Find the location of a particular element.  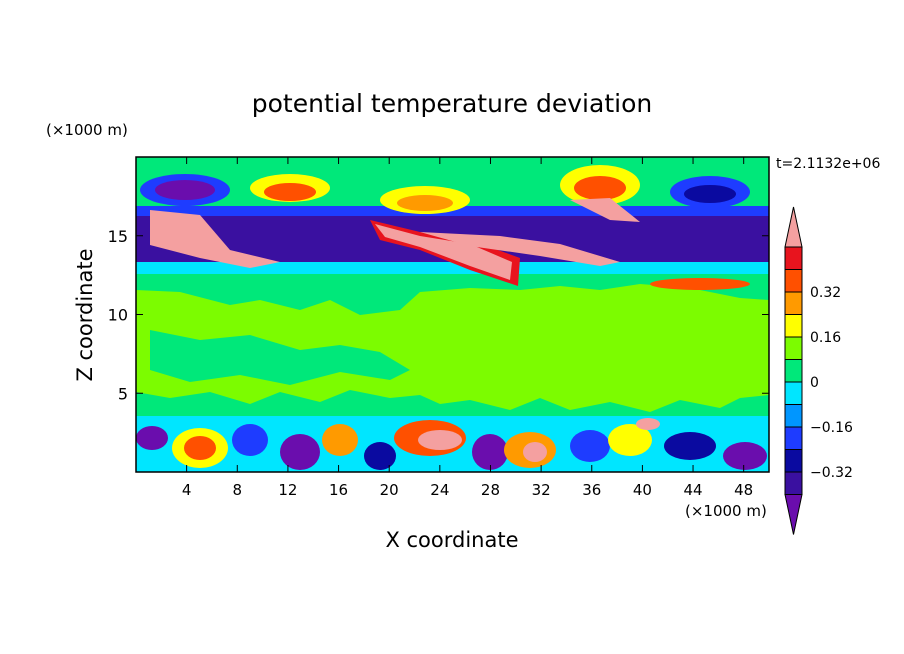

colorbar-label: −0.32 is located at coordinates (831, 473).